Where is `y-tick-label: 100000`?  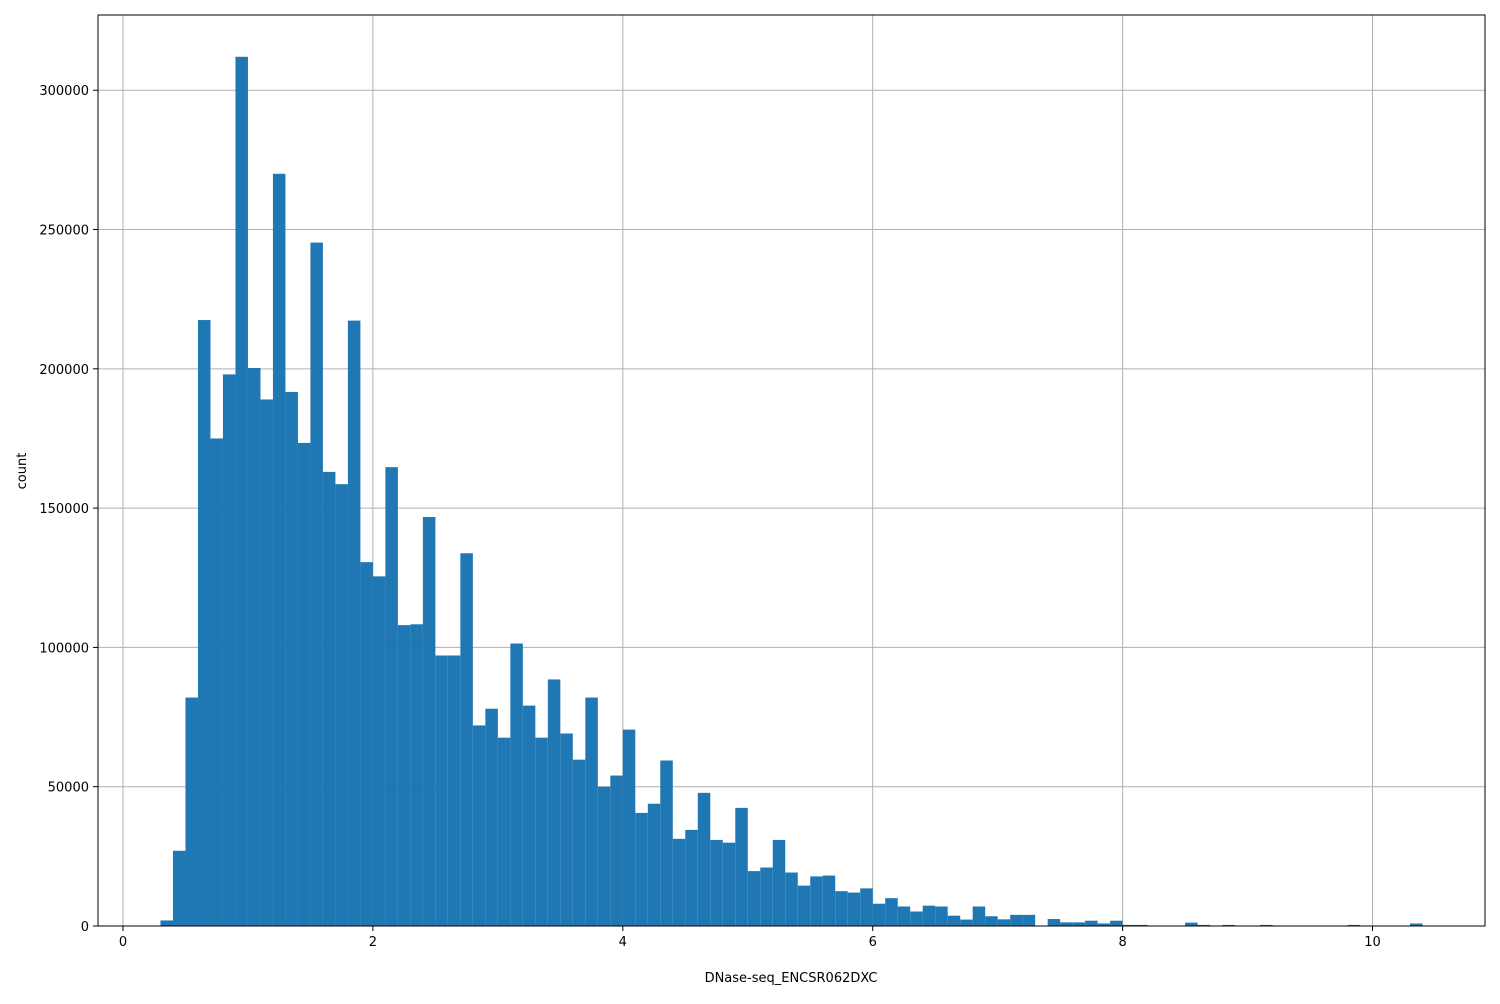 y-tick-label: 100000 is located at coordinates (64, 648).